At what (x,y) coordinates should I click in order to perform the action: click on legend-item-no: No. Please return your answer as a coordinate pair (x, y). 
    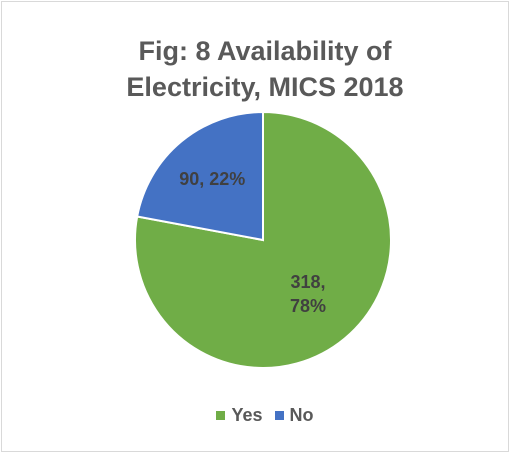
    Looking at the image, I should click on (294, 415).